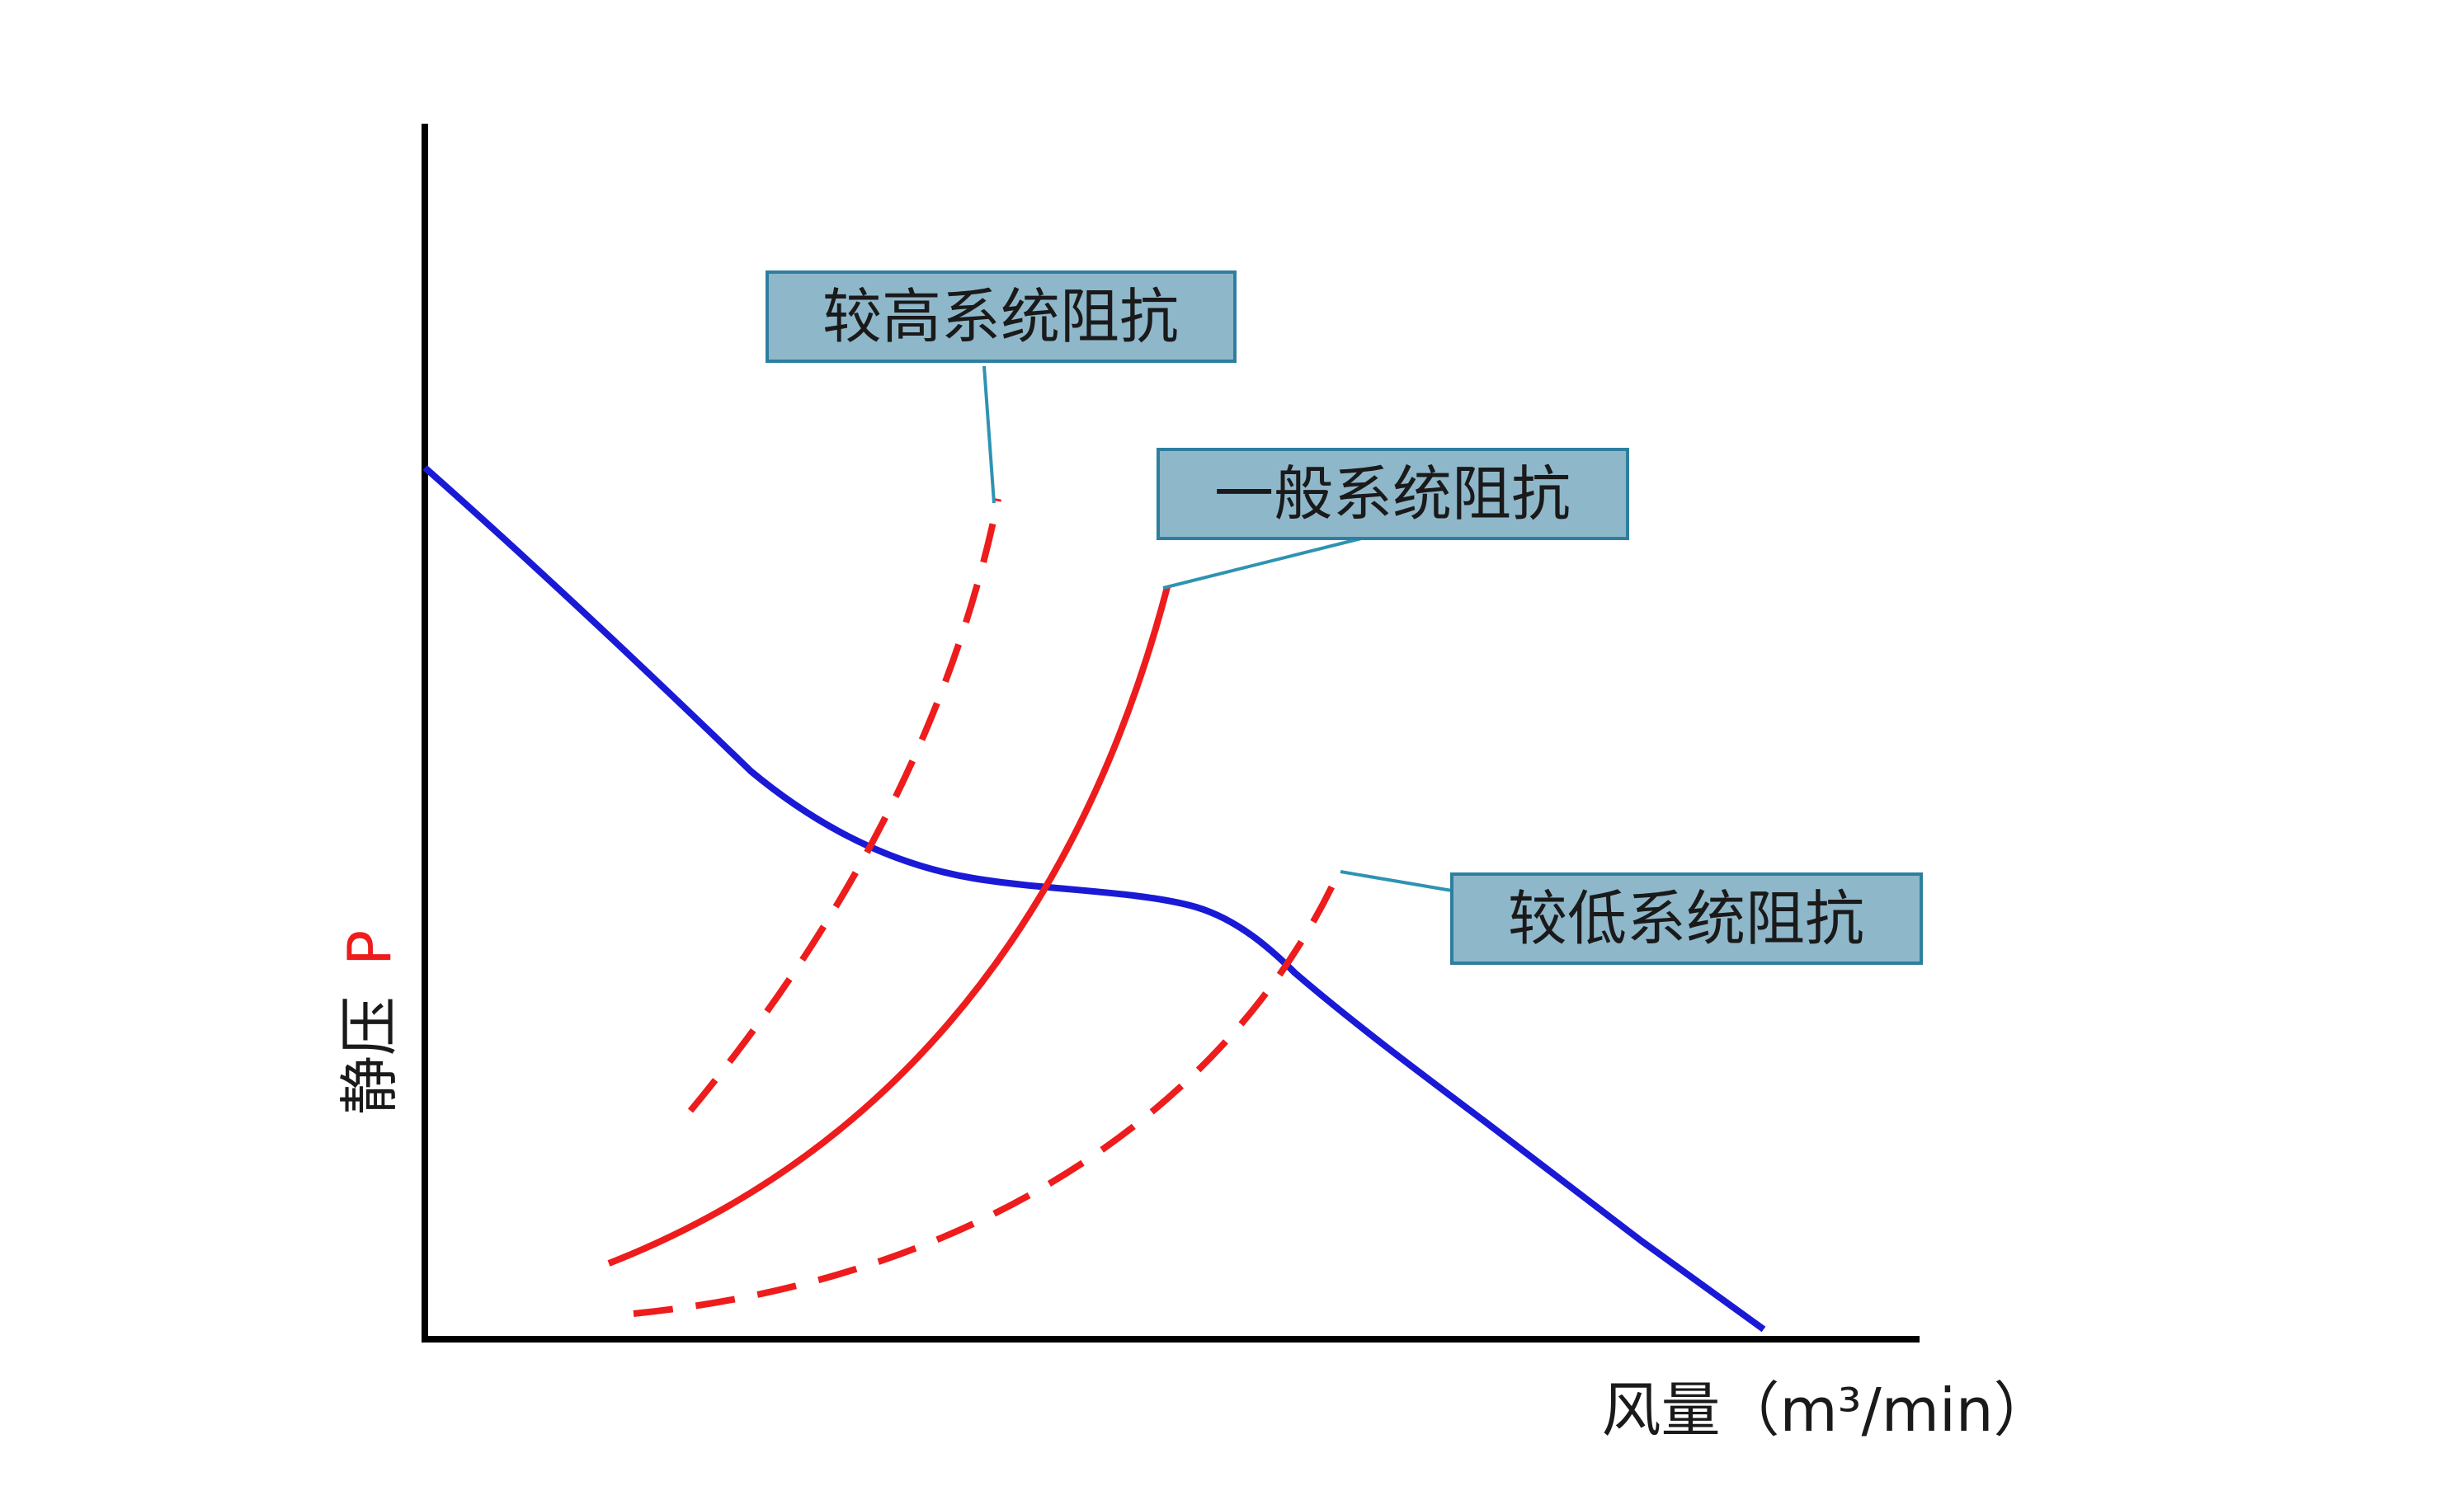  I want to click on leader-line-normal, so click(1262, 563).